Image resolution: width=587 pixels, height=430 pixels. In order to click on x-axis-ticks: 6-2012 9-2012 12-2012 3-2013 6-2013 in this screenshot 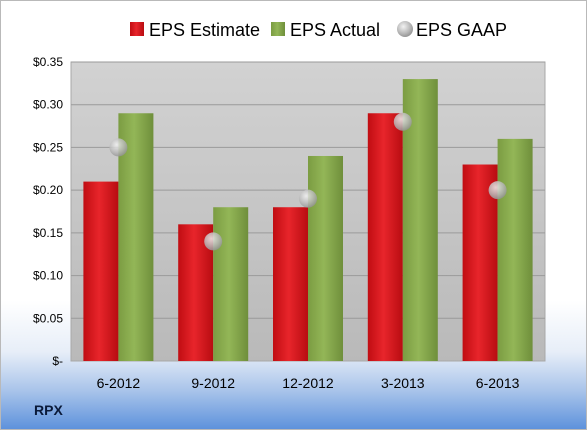, I will do `click(308, 383)`.